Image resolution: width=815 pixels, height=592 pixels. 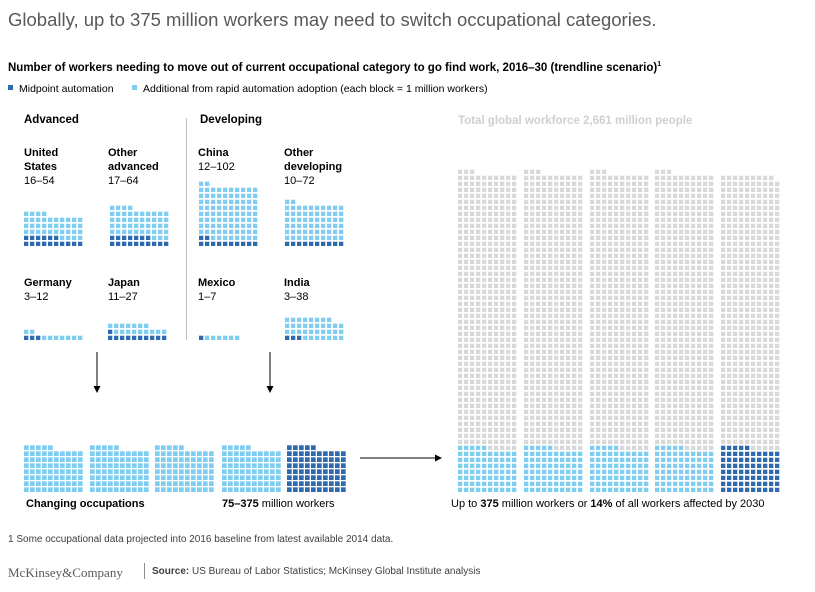 What do you see at coordinates (219, 337) in the screenshot?
I see `country-1-2-rapid-block` at bounding box center [219, 337].